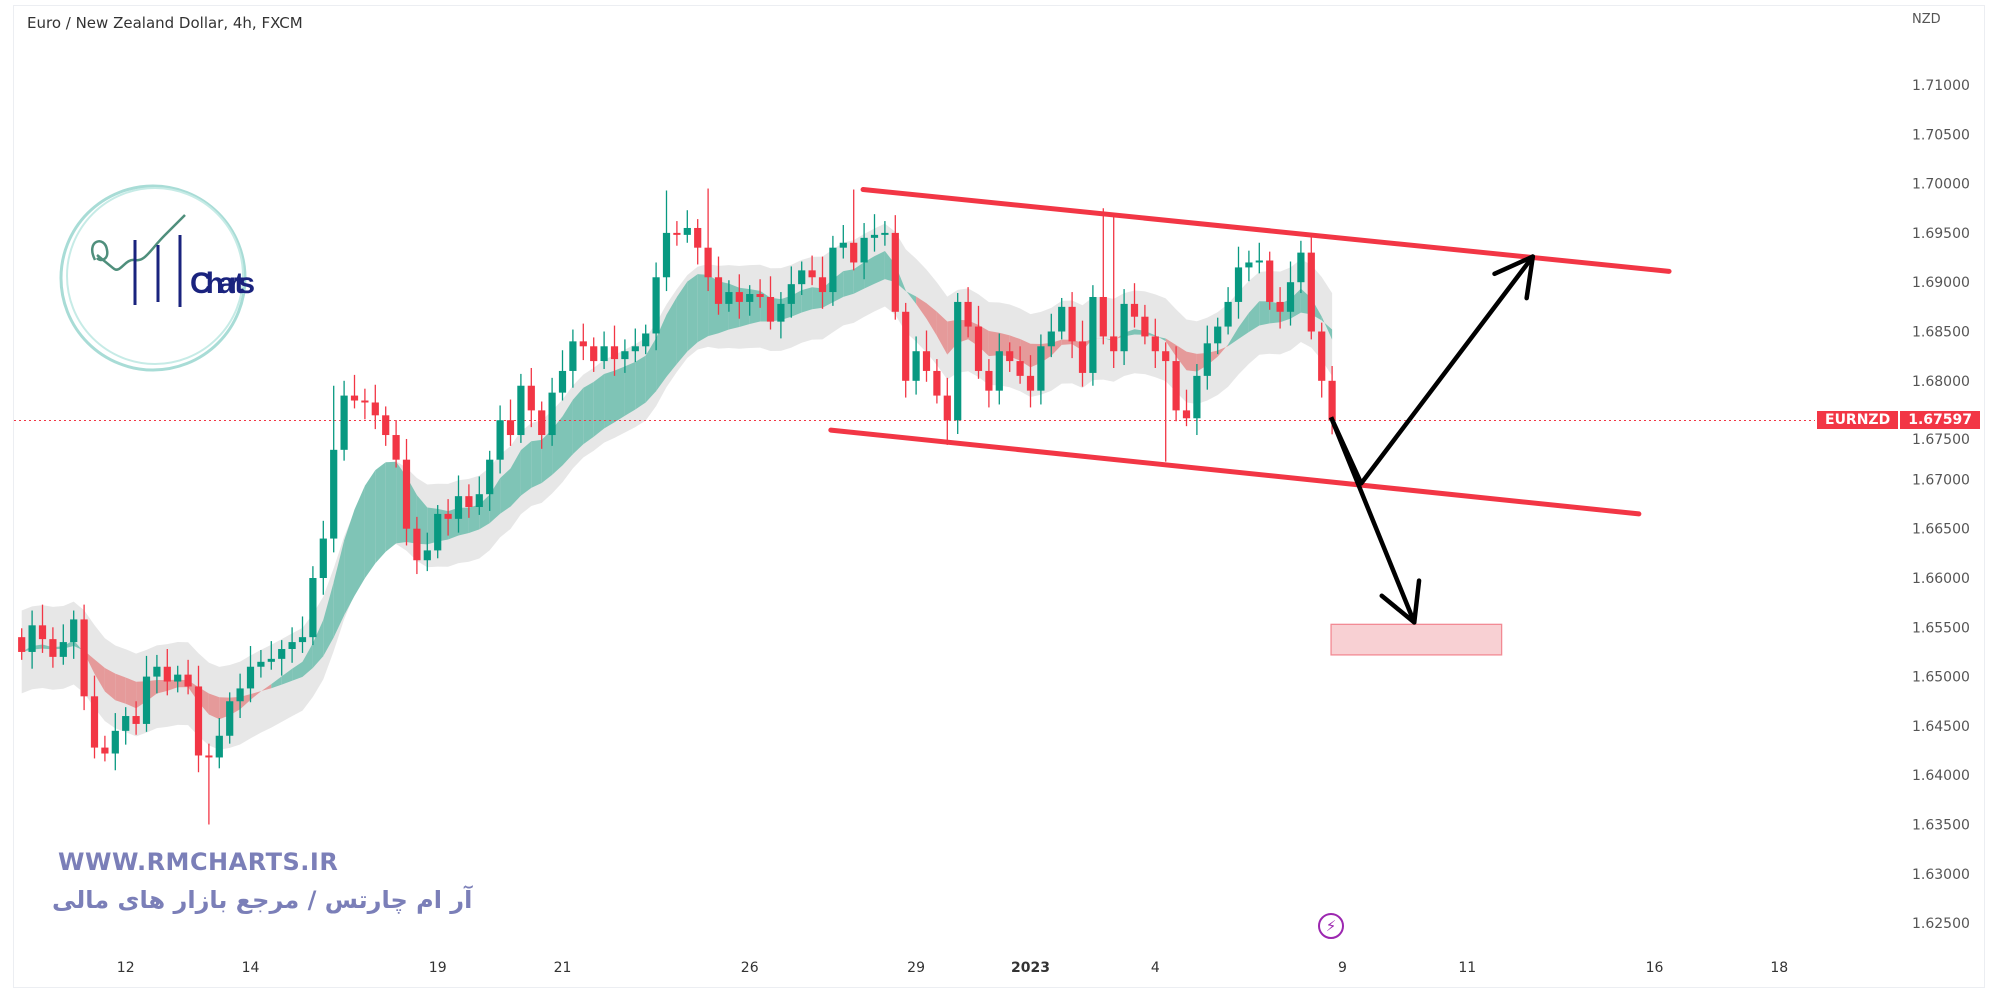 Image resolution: width=2000 pixels, height=1000 pixels. Describe the element at coordinates (1941, 826) in the screenshot. I see `price-tick-label: 1.63500` at that location.